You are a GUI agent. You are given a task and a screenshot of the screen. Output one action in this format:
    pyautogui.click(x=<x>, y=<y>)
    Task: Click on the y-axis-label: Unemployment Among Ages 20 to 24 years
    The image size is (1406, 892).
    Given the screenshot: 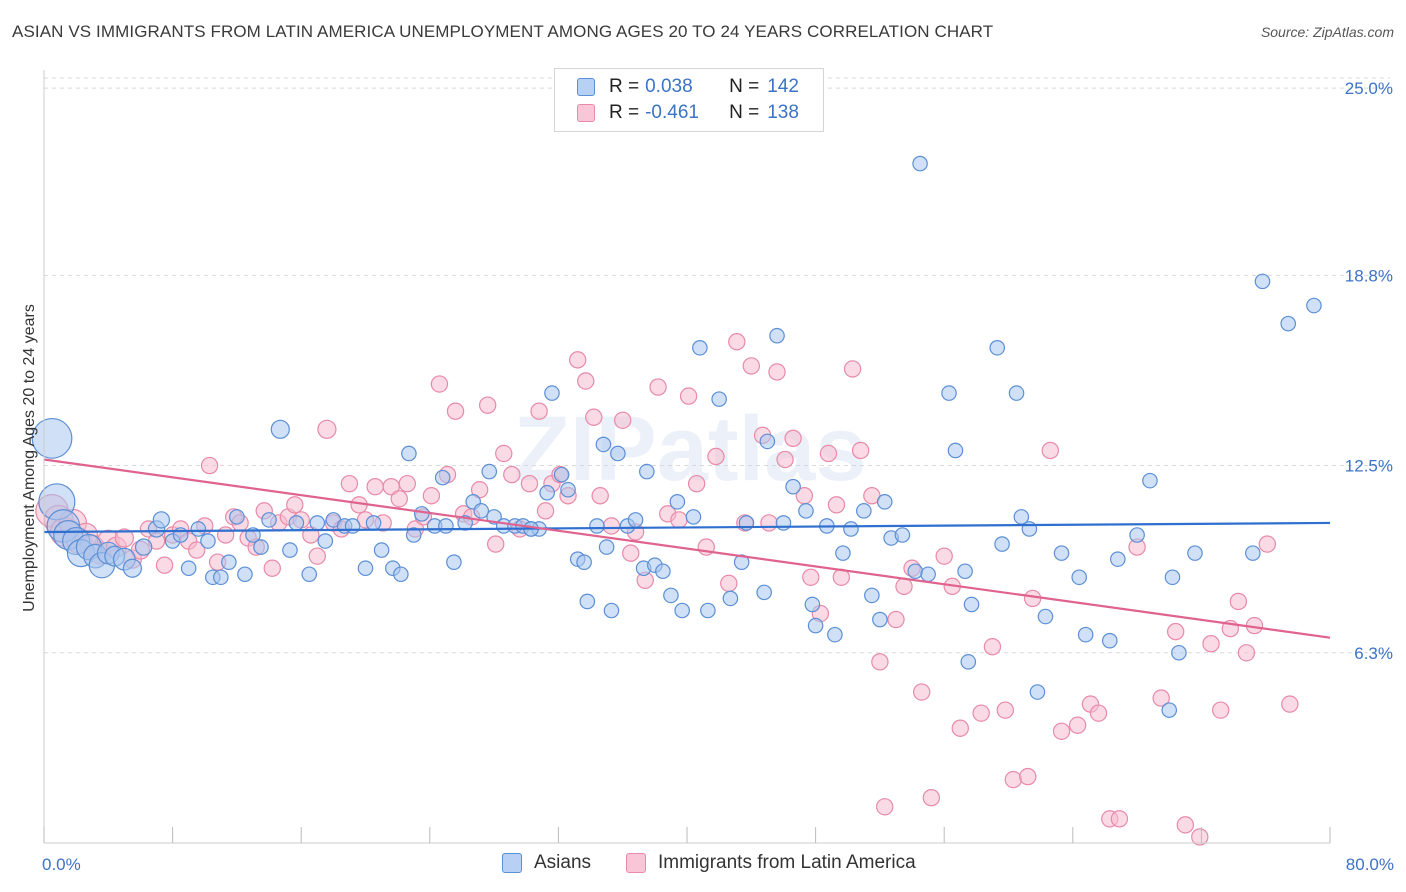 What is the action you would take?
    pyautogui.click(x=29, y=458)
    